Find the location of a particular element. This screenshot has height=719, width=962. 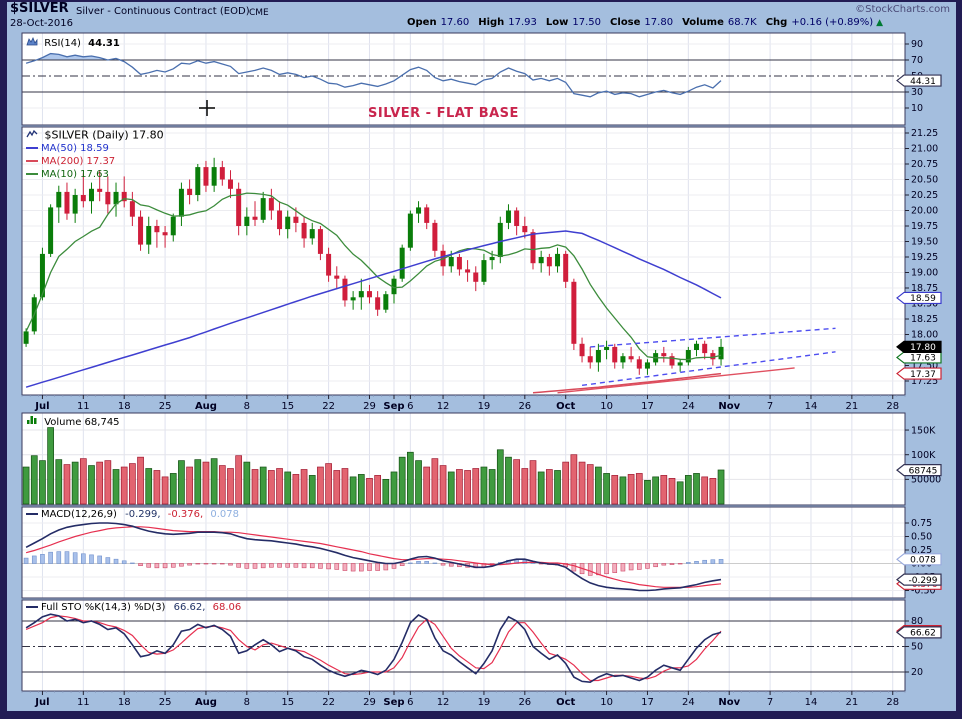

svg-text: 28 is located at coordinates (892, 702).